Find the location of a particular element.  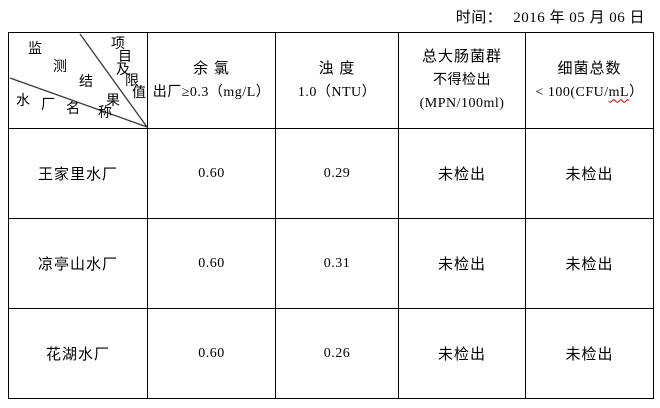

diag-label-plant-name: 水 is located at coordinates (23, 101).